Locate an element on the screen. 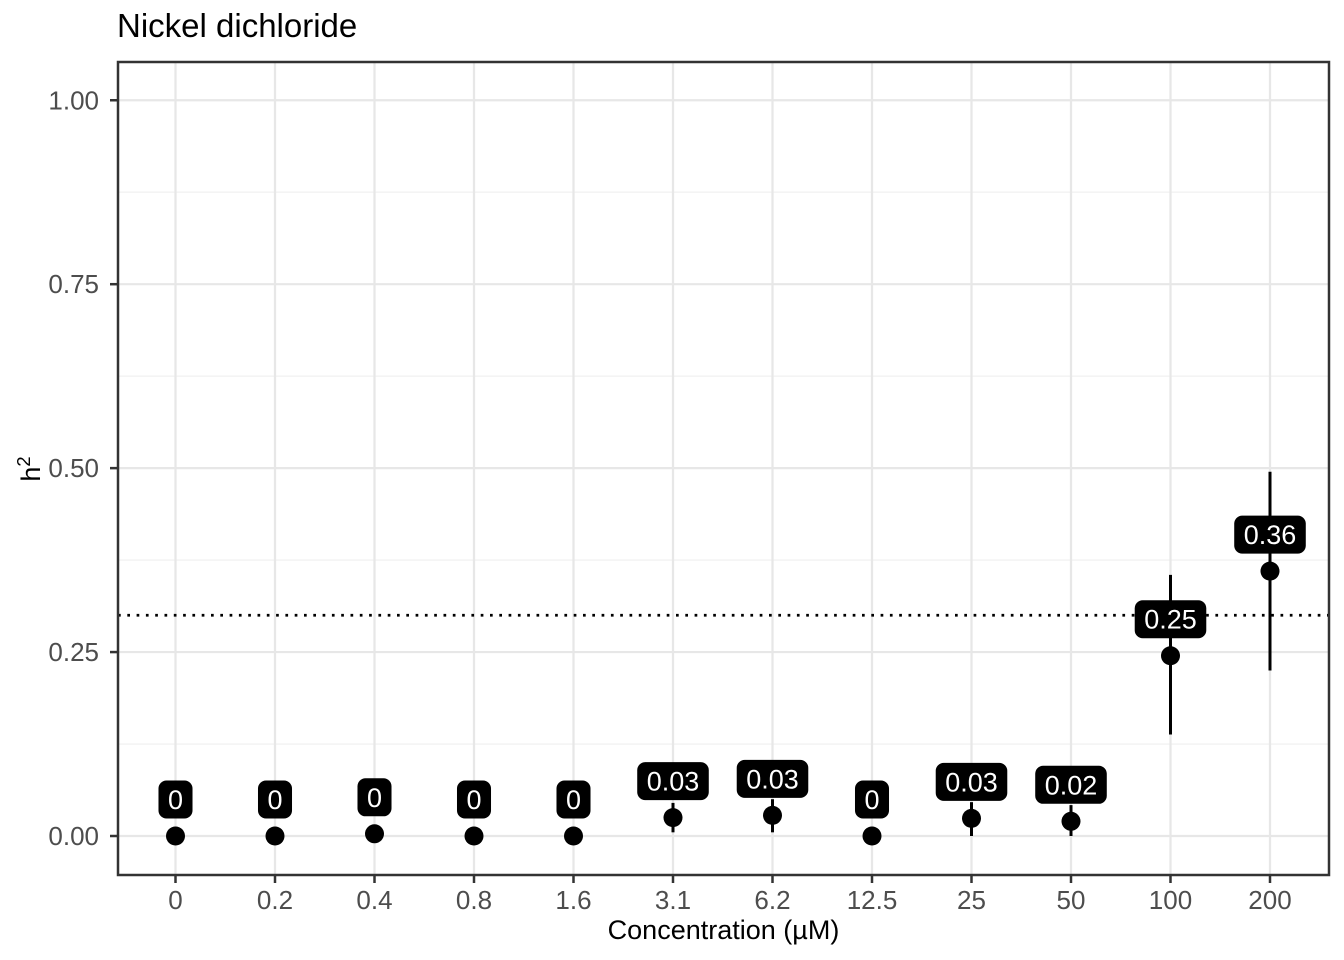  x-tick-label: 12.5 is located at coordinates (872, 900).